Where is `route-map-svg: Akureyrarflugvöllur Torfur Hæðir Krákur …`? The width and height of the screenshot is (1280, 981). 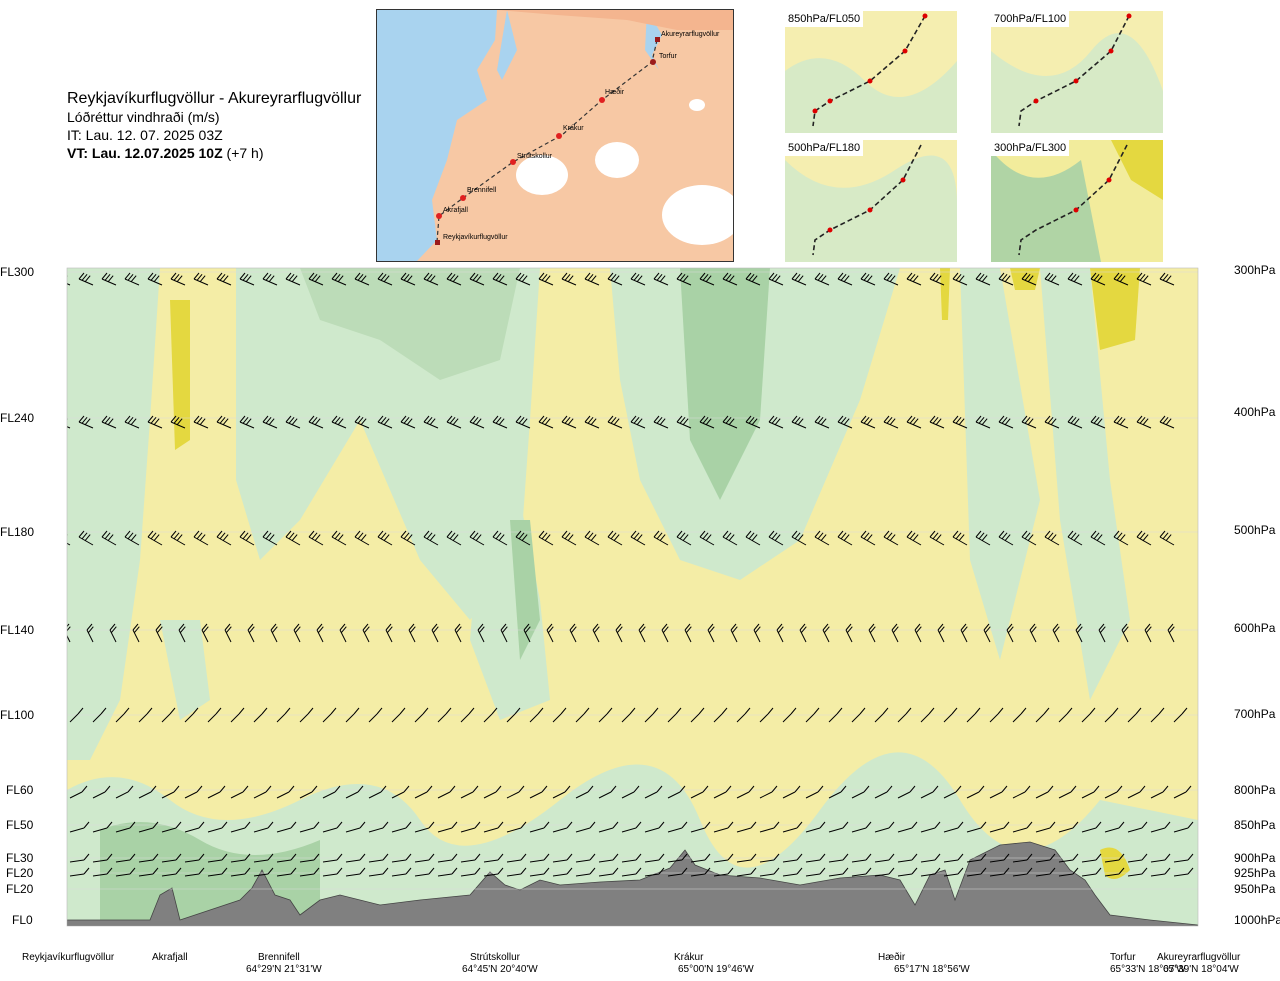
route-map-svg: Akureyrarflugvöllur Torfur Hæðir Krákur … is located at coordinates (555, 135).